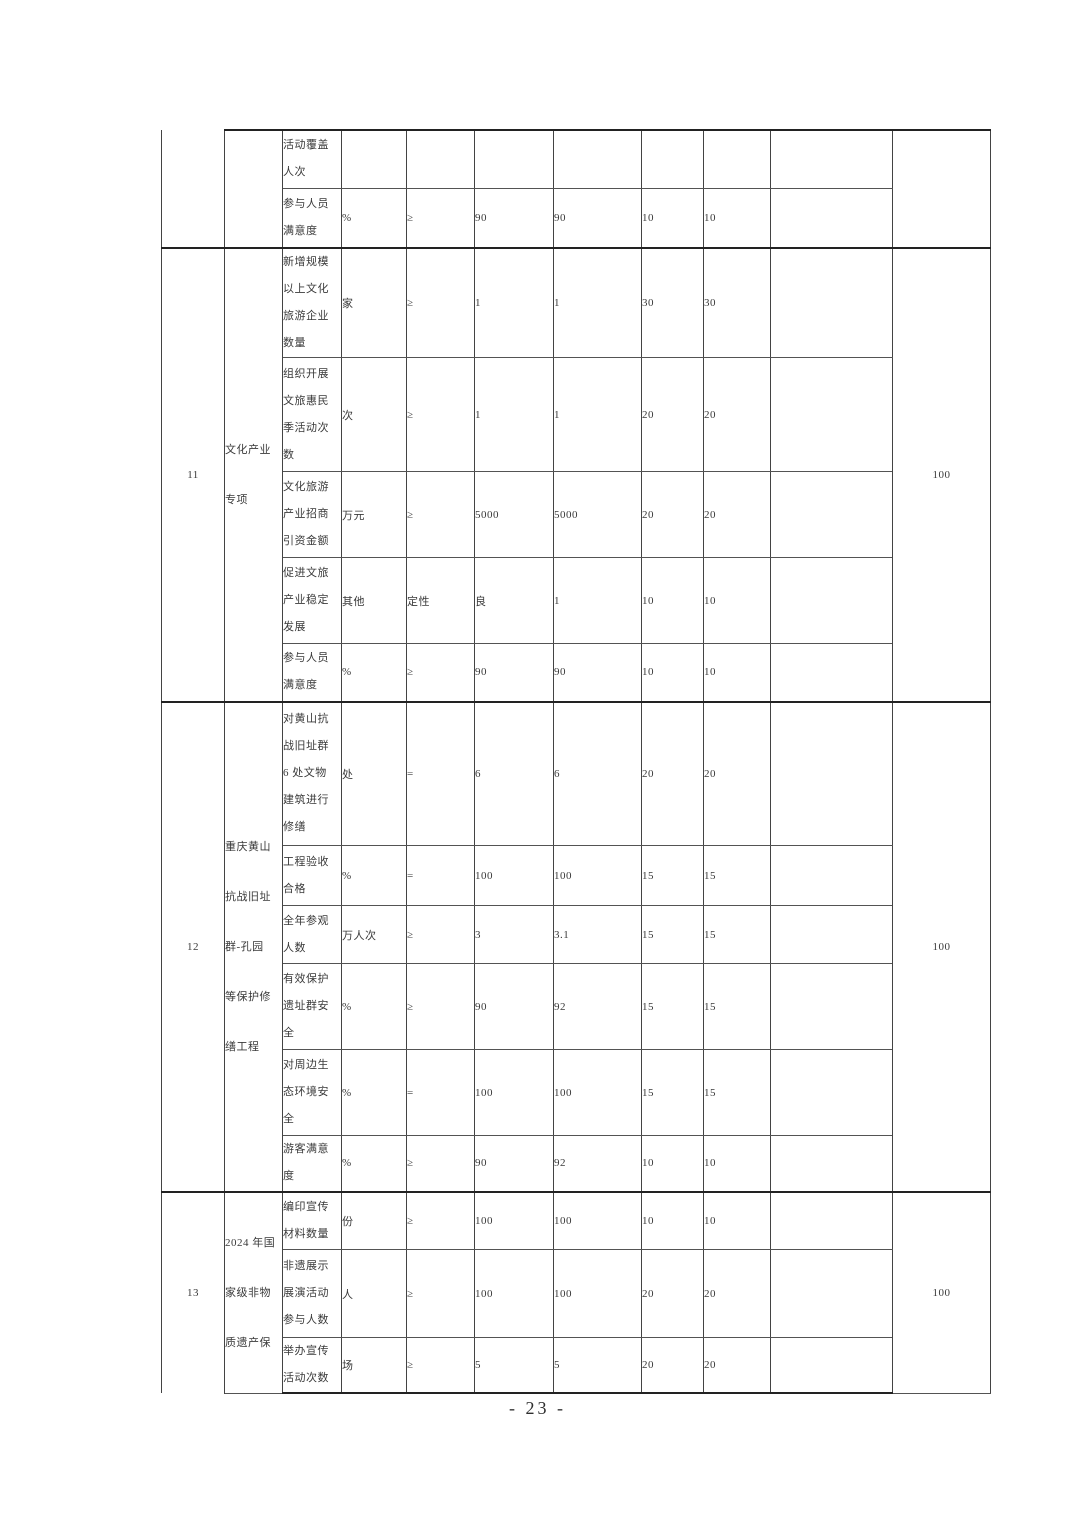 The width and height of the screenshot is (1075, 1520). Describe the element at coordinates (374, 934) in the screenshot. I see `unit-cell: 万人次` at that location.